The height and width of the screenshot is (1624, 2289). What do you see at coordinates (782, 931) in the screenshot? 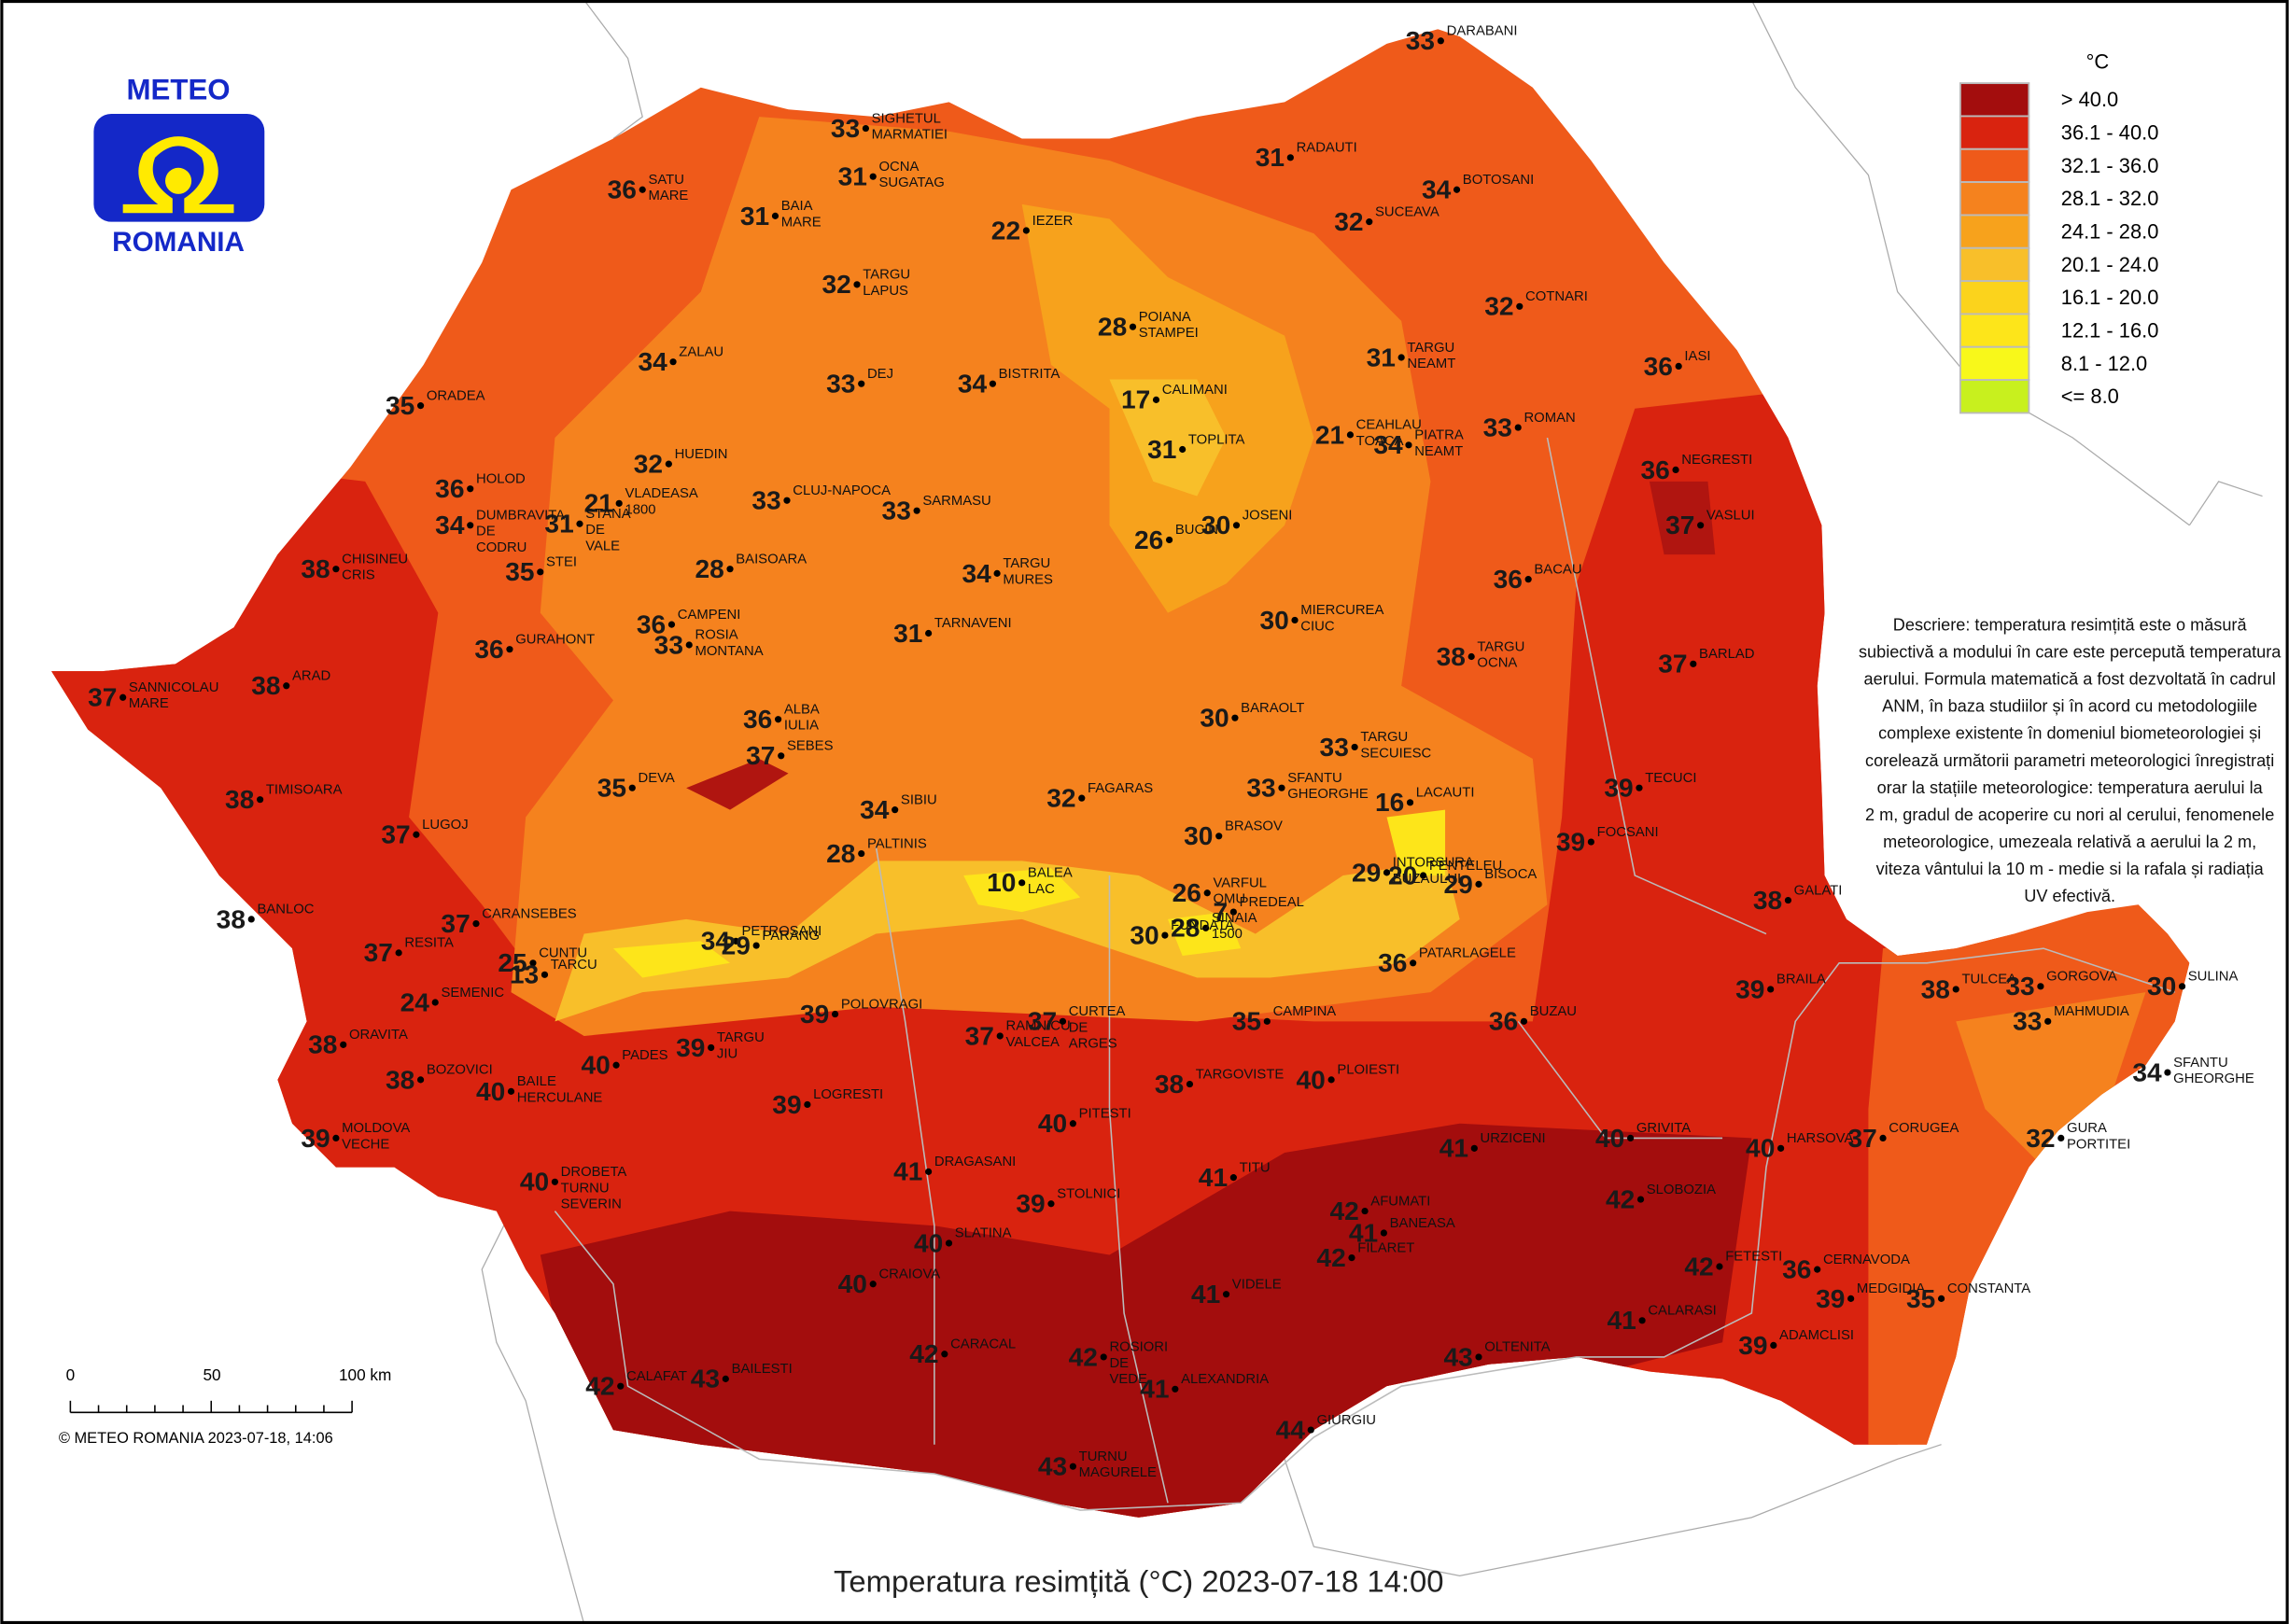
I see `station-name: PETROSANI` at bounding box center [782, 931].